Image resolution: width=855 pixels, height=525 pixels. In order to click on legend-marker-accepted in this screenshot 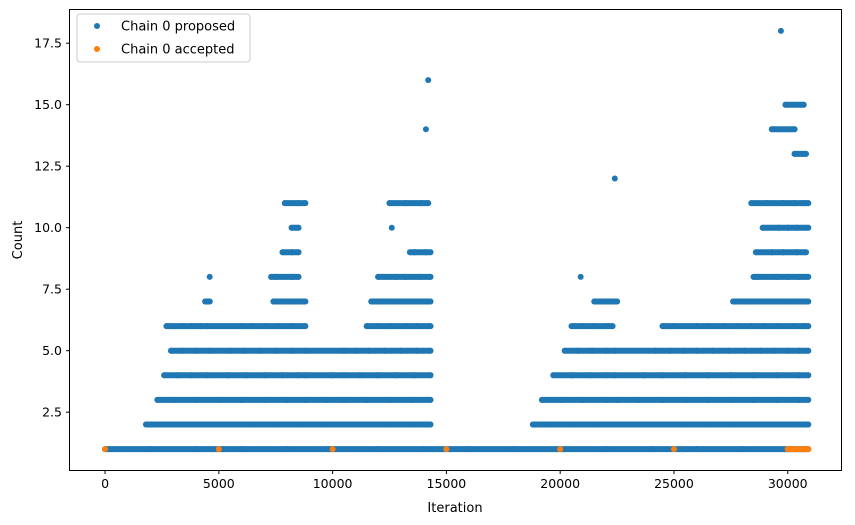, I will do `click(97, 49)`.